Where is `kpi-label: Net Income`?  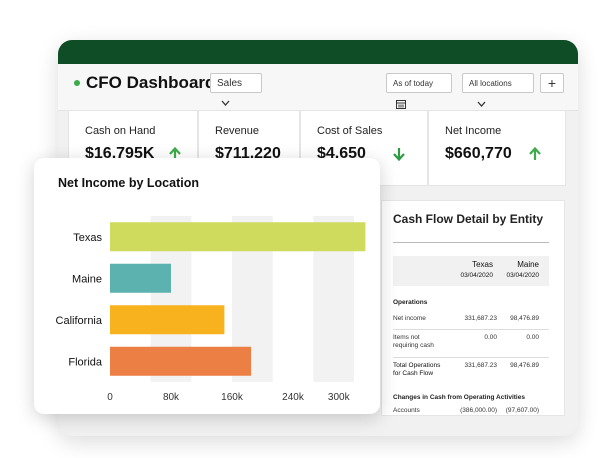 kpi-label: Net Income is located at coordinates (473, 131).